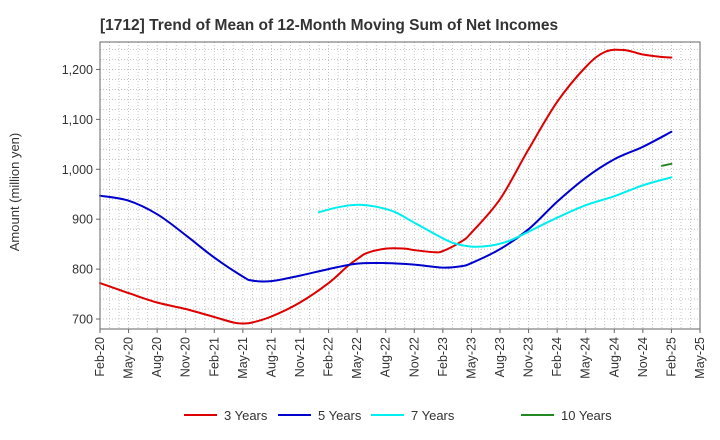 Image resolution: width=720 pixels, height=440 pixels. I want to click on y-tick-label: 900, so click(82, 220).